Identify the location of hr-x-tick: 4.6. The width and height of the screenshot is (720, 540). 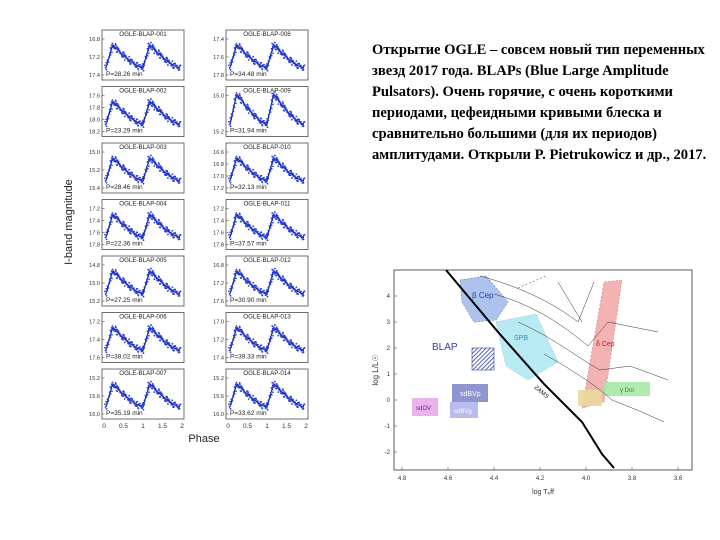
(448, 479).